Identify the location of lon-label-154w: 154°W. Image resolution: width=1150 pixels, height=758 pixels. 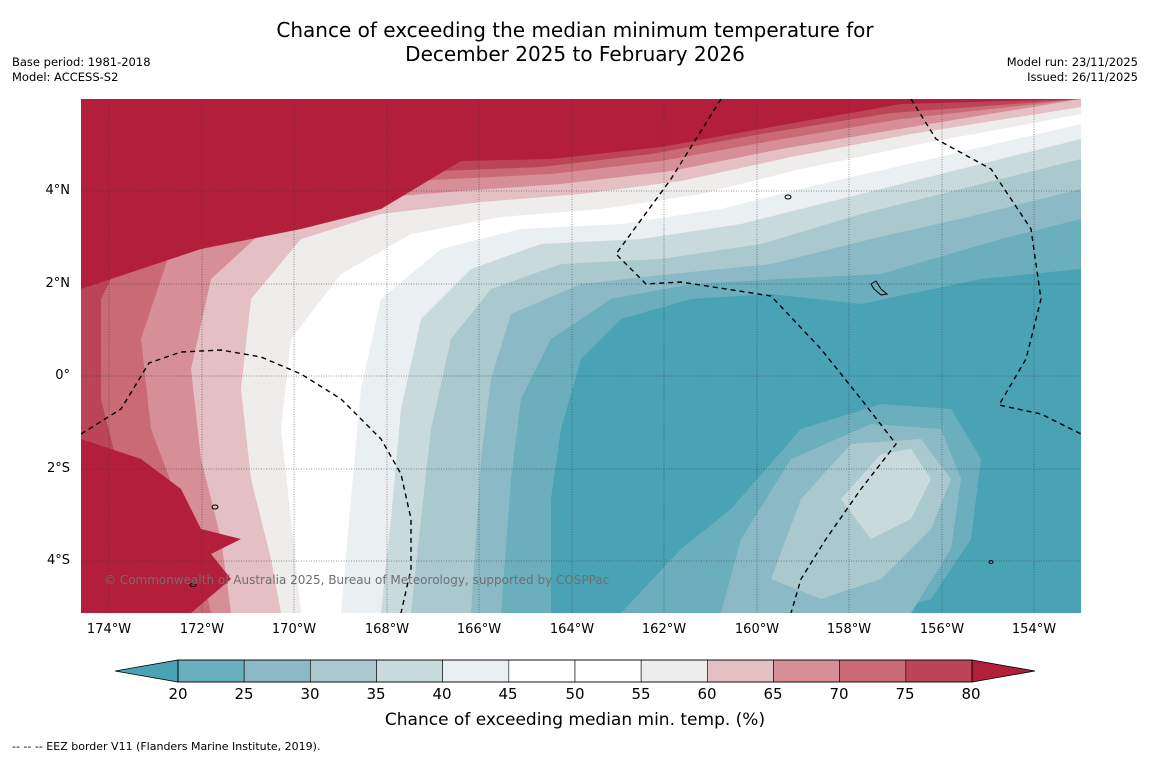
(1034, 629).